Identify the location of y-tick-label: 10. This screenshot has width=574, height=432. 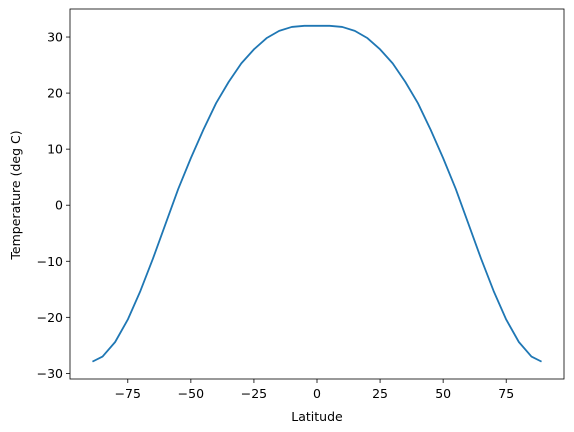
(55, 149).